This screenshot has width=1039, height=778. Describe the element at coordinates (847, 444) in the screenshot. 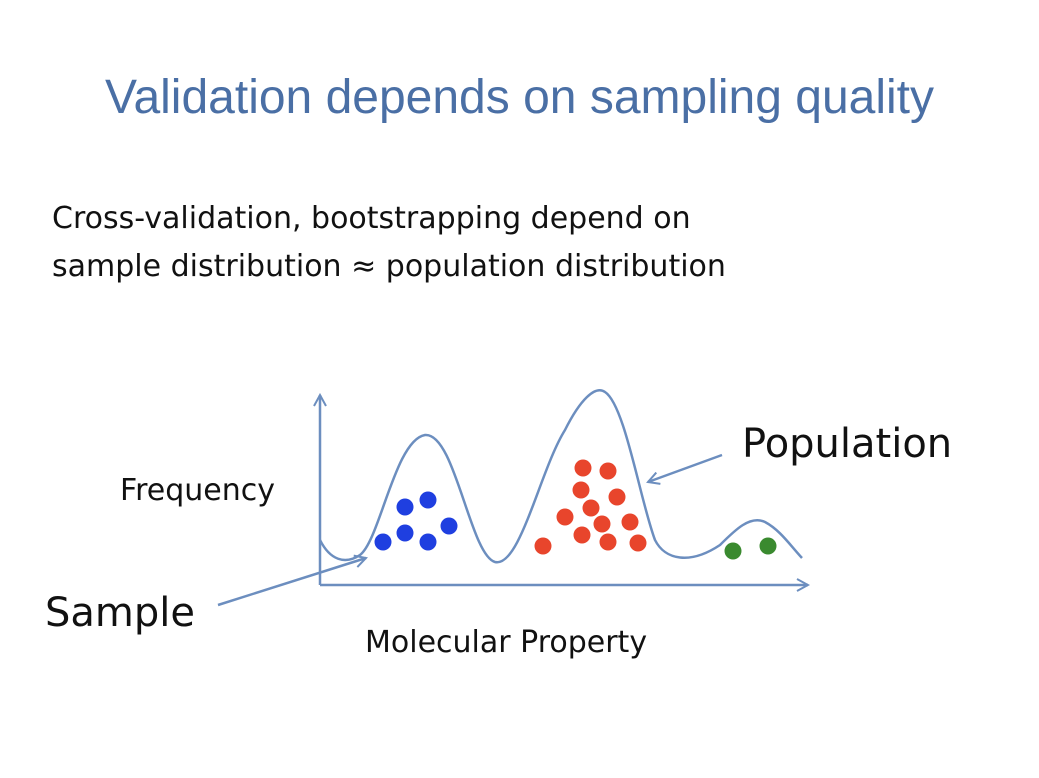

I see `population-label: Population` at that location.